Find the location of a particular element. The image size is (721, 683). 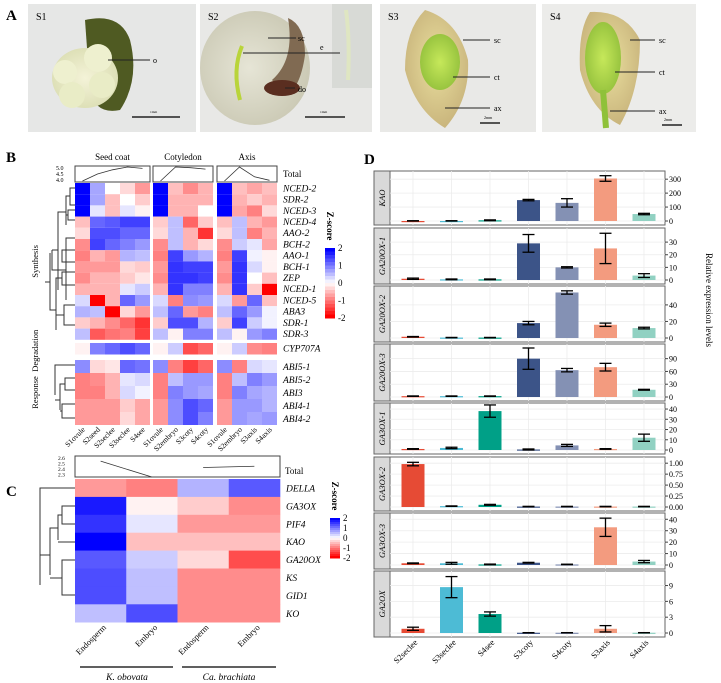

facet-kao: KAO 0 100 200 300 is located at coordinates (527, 198).